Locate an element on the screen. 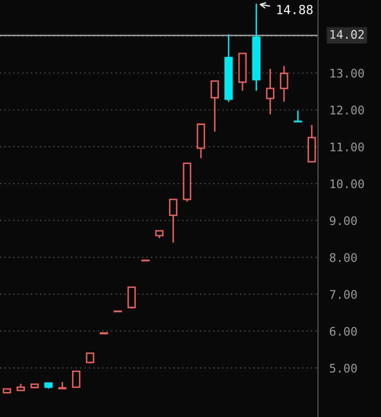  y-tick-label: 10.00 is located at coordinates (347, 183).